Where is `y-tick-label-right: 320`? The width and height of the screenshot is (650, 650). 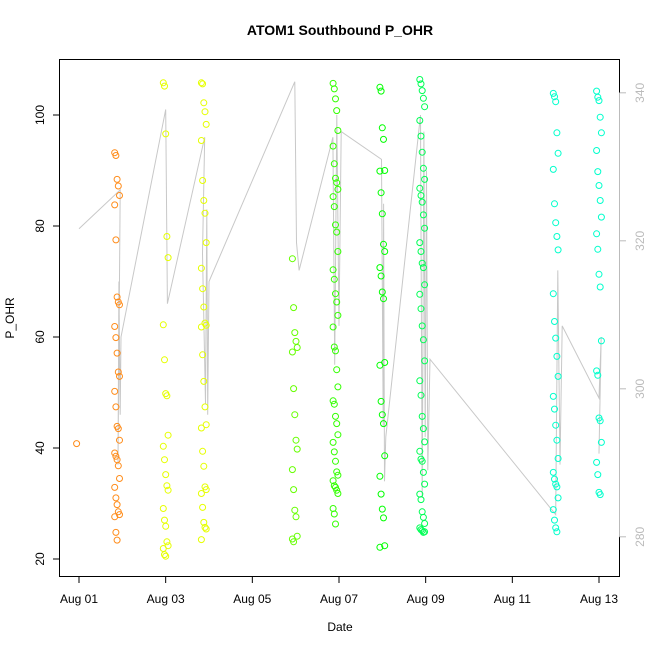 y-tick-label-right: 320 is located at coordinates (640, 240).